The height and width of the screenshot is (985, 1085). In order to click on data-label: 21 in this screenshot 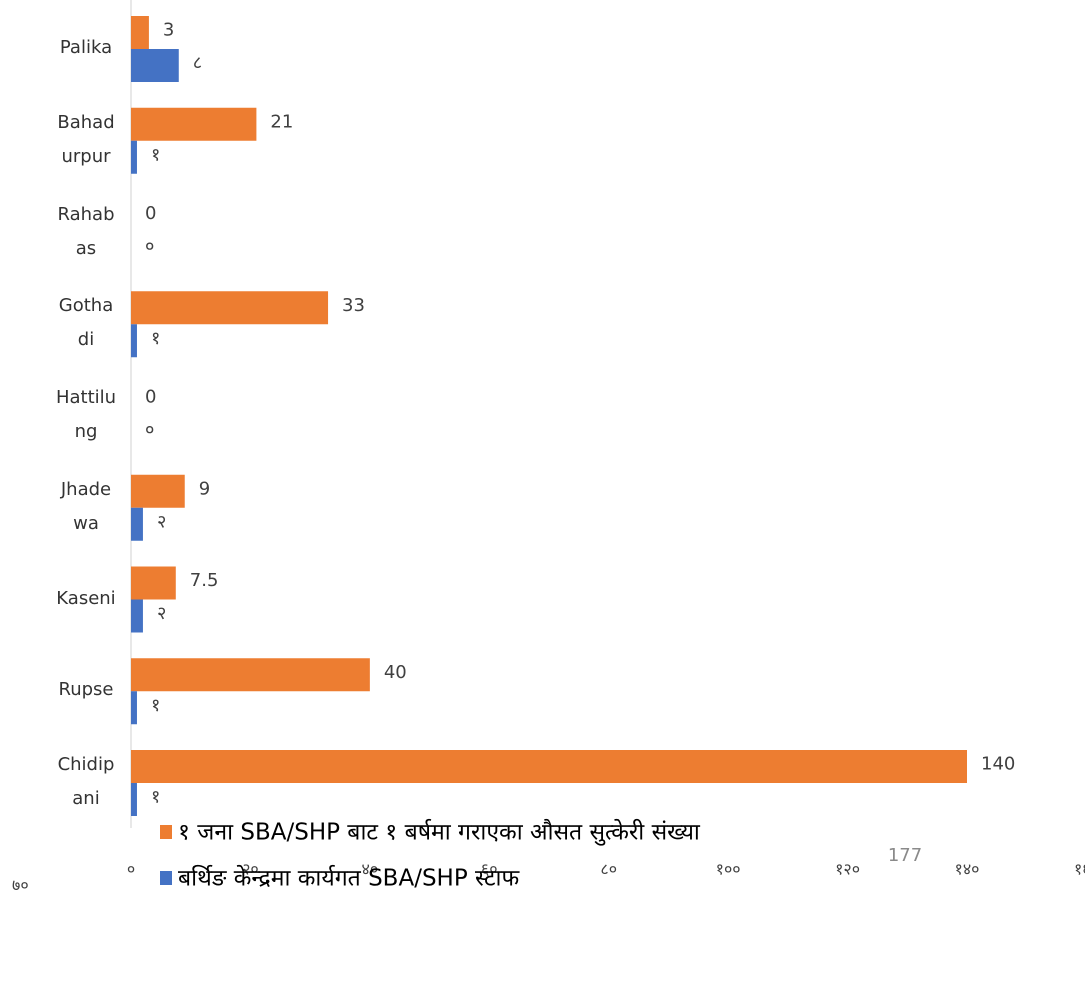, I will do `click(281, 121)`.